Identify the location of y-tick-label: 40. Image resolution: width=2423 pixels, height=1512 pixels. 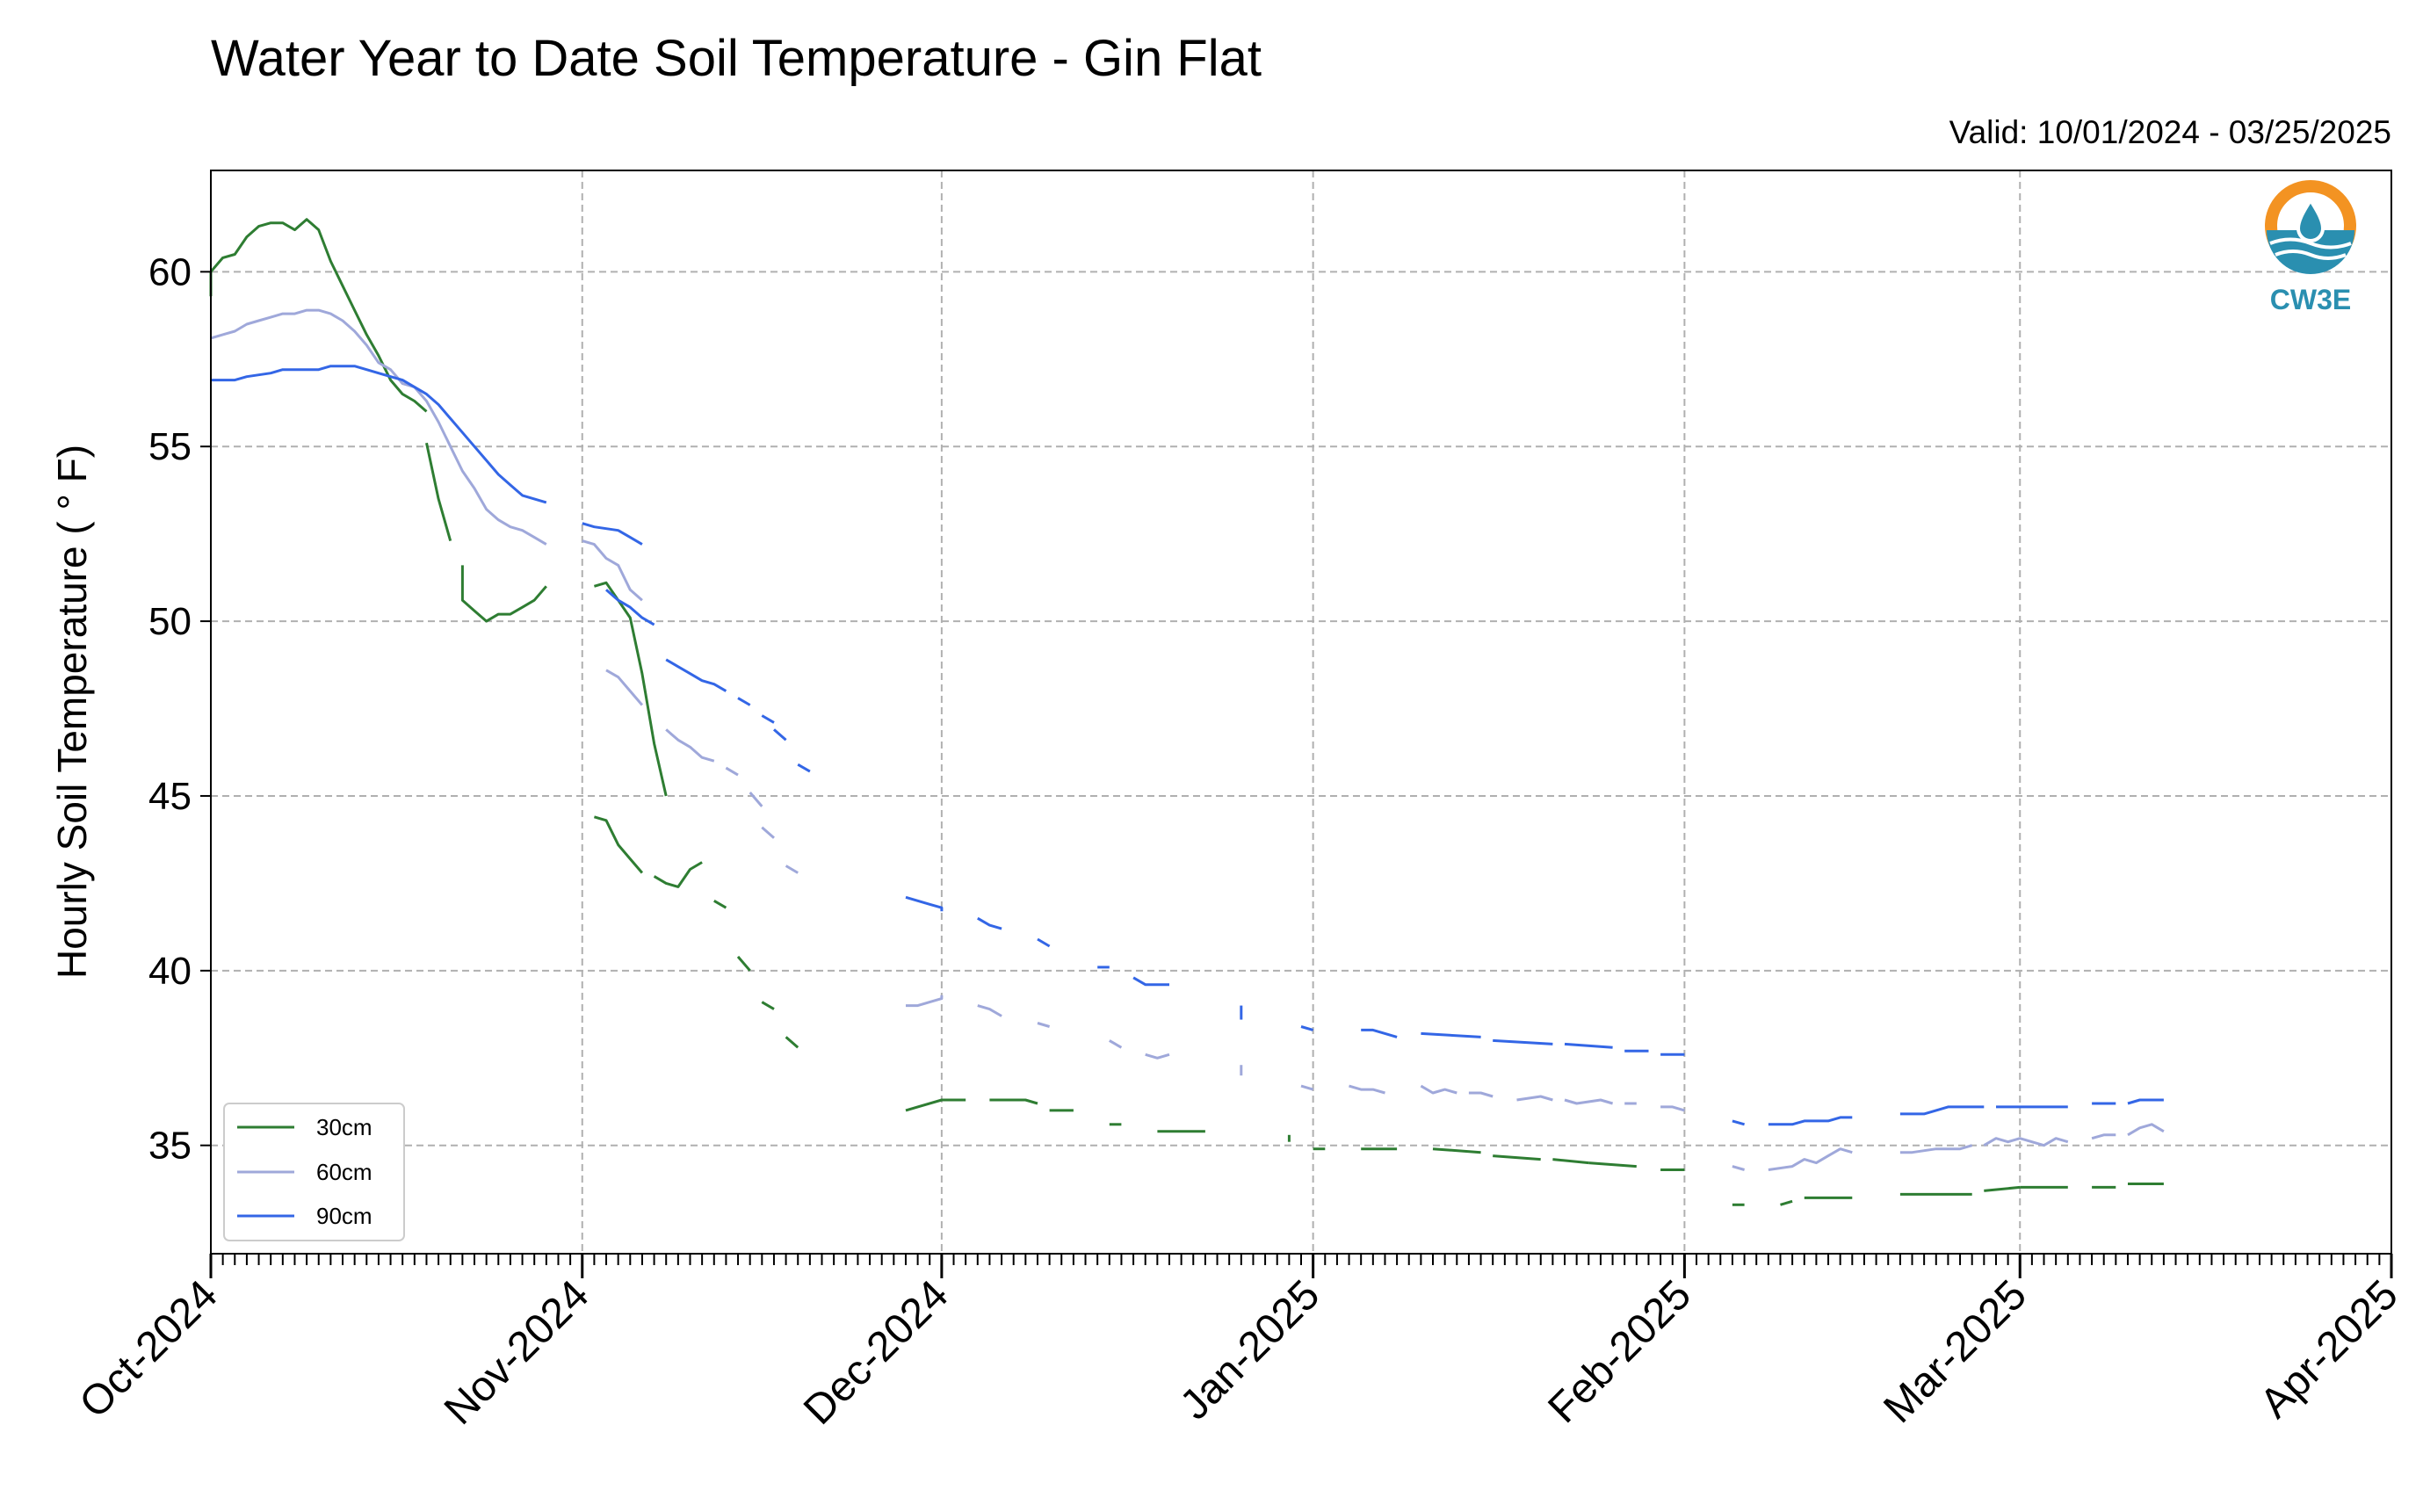
(170, 972).